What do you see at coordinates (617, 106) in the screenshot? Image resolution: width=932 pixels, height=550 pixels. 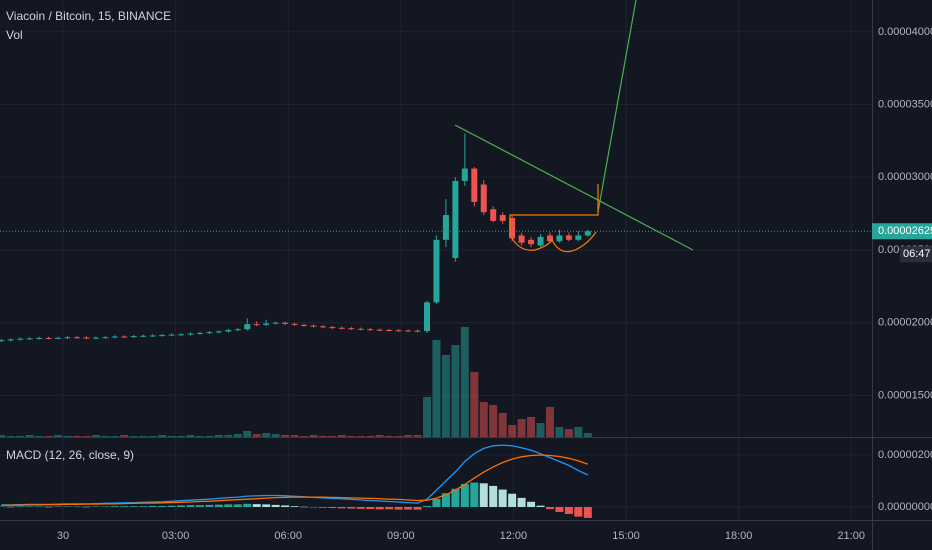 I see `projection-line` at bounding box center [617, 106].